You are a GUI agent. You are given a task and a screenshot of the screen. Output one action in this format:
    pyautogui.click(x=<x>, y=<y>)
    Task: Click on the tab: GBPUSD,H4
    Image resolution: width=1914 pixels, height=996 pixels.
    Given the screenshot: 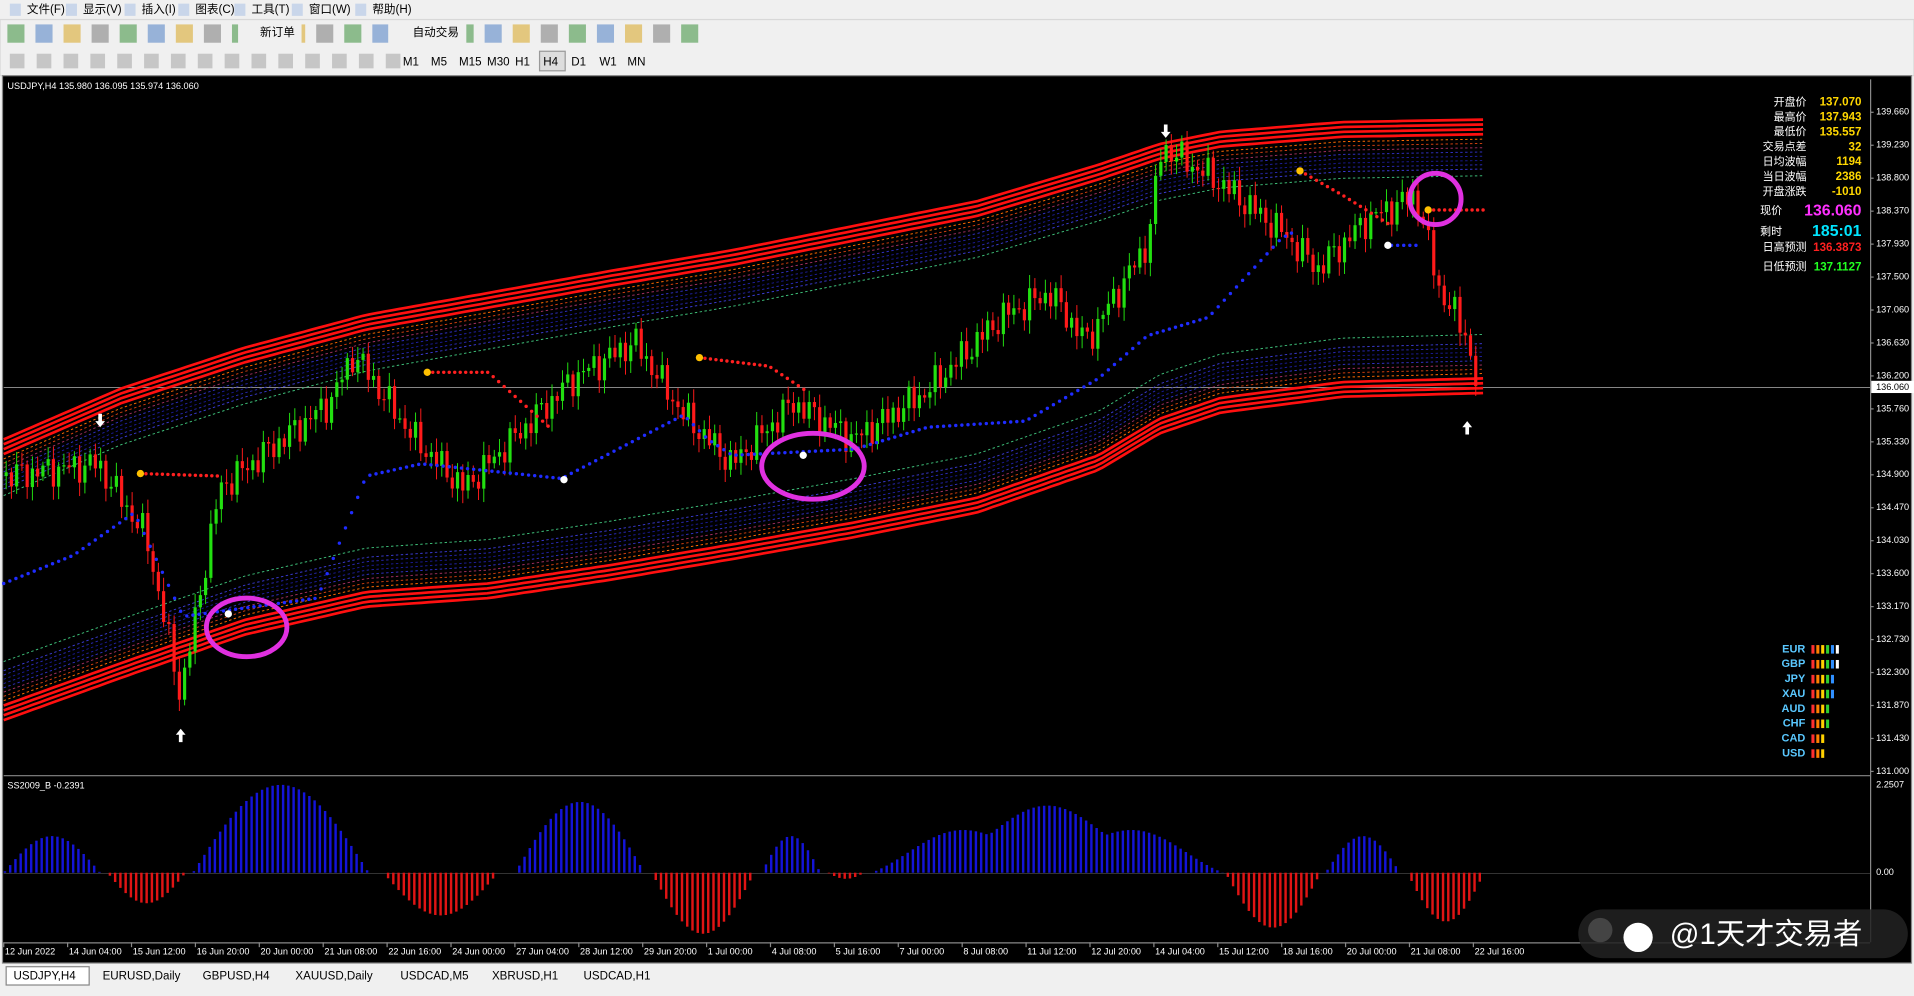 What is the action you would take?
    pyautogui.click(x=236, y=977)
    